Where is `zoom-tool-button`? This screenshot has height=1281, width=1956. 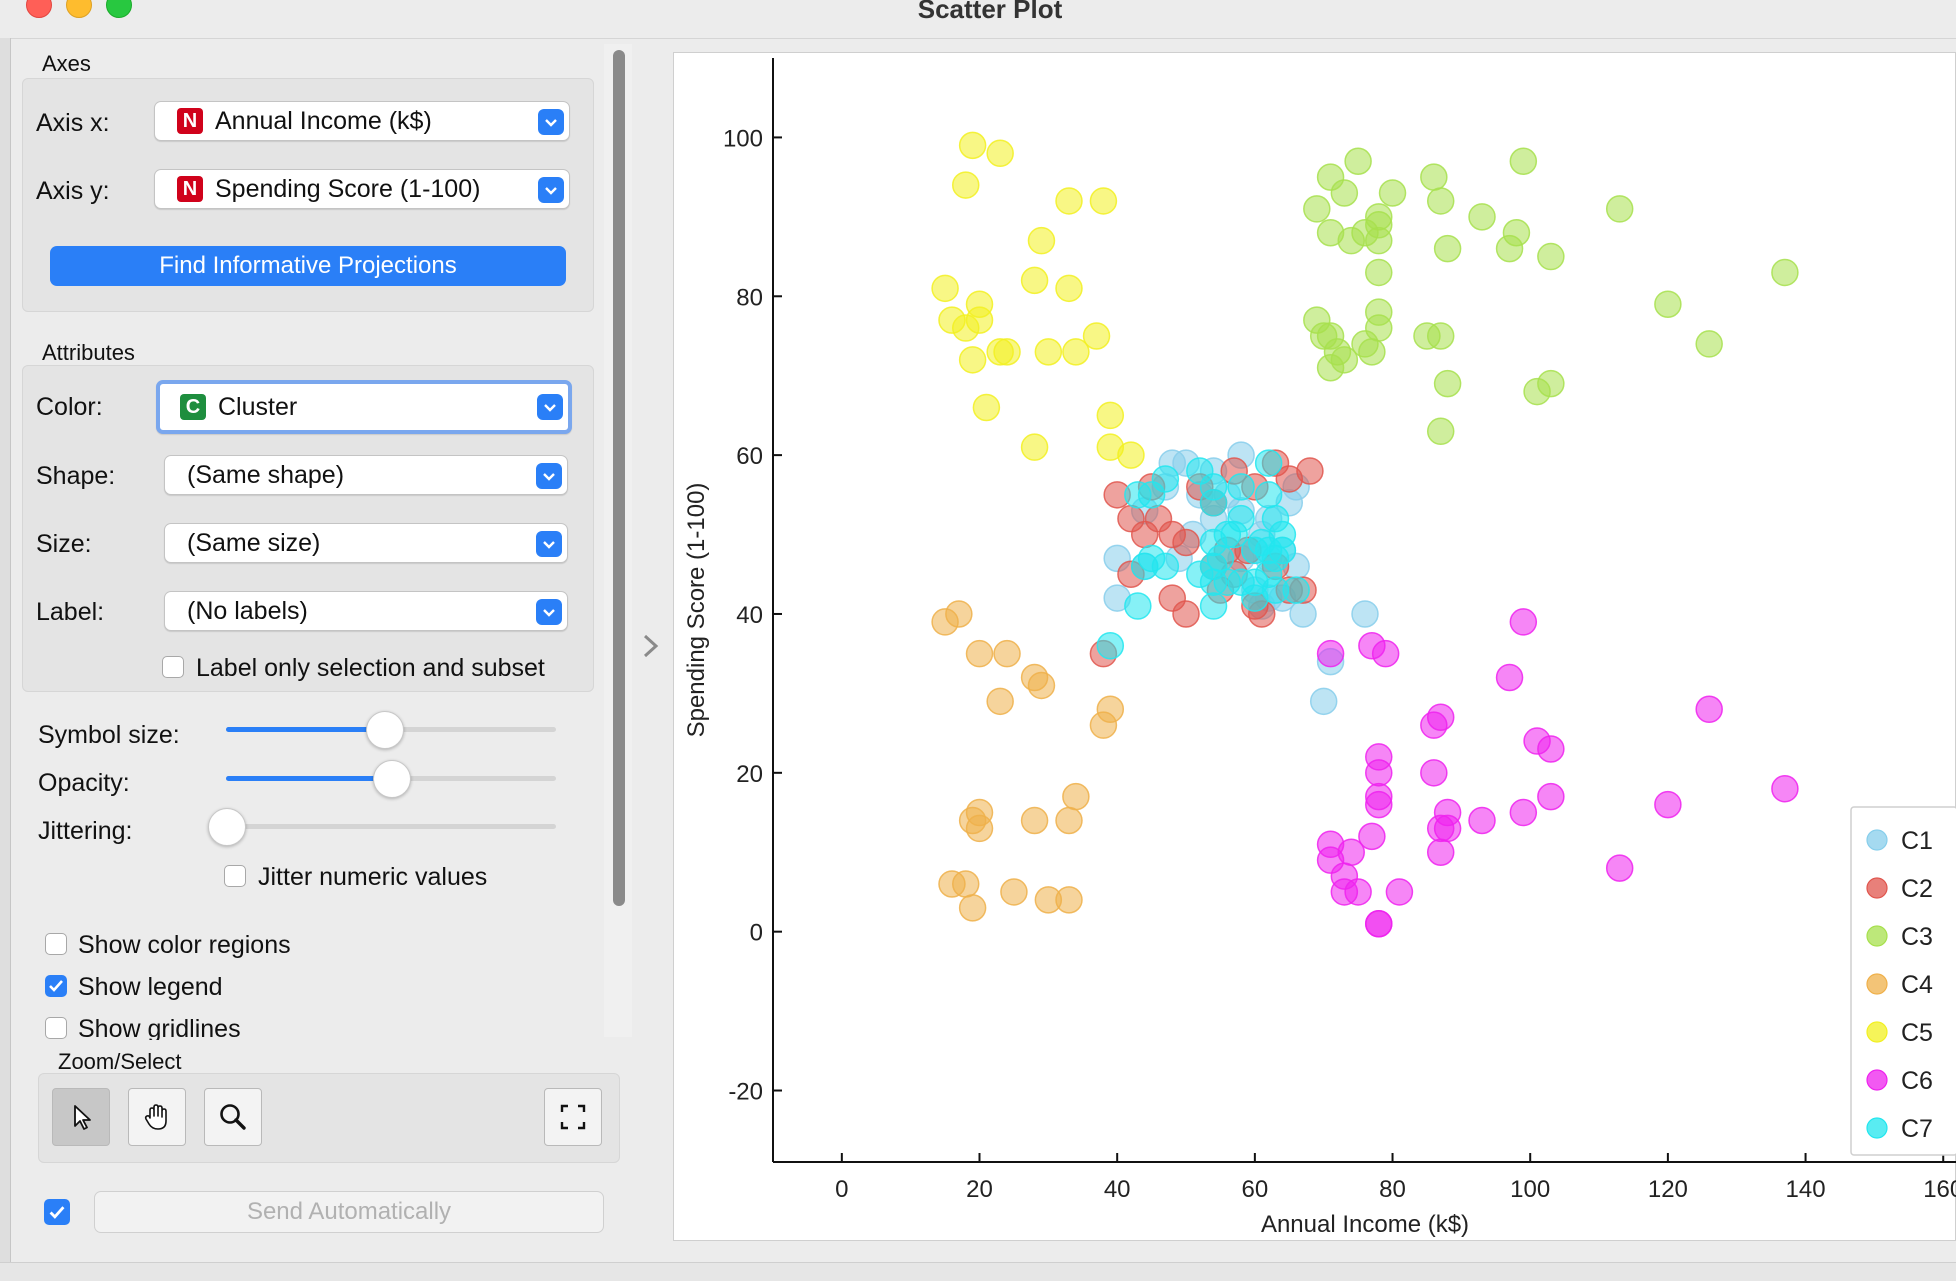 zoom-tool-button is located at coordinates (233, 1117).